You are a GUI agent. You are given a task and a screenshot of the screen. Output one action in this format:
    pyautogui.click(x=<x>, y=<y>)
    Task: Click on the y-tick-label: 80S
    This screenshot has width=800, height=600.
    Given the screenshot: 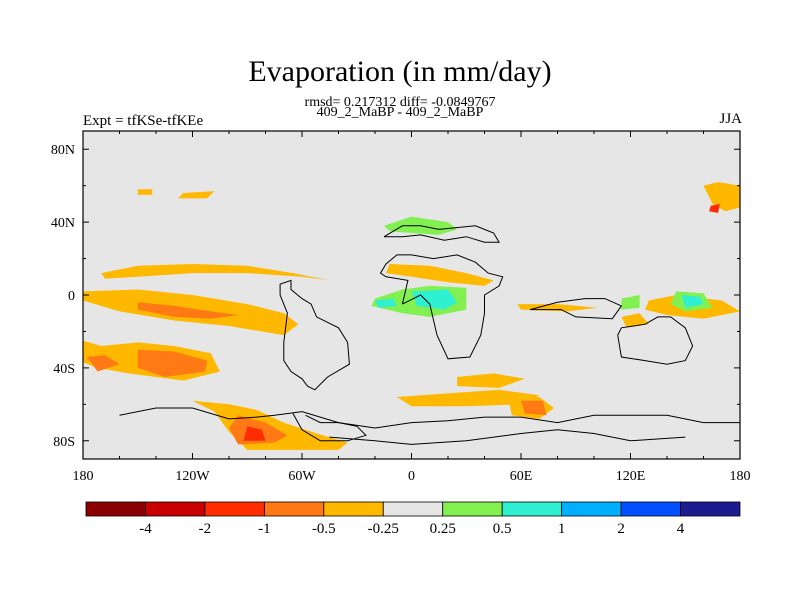 What is the action you would take?
    pyautogui.click(x=64, y=442)
    